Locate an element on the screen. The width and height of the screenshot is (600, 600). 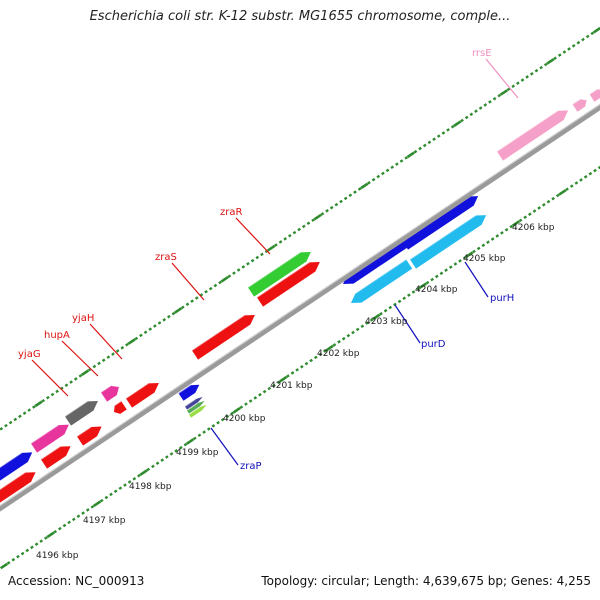
gene-zraS-shade is located at coordinates (218, 333).